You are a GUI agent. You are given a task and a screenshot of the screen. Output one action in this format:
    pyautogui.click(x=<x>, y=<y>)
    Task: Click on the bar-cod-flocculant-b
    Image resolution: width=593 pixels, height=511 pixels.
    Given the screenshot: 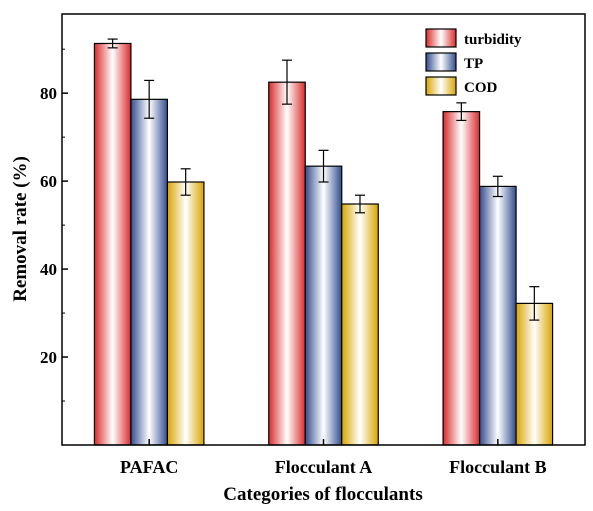 What is the action you would take?
    pyautogui.click(x=534, y=374)
    